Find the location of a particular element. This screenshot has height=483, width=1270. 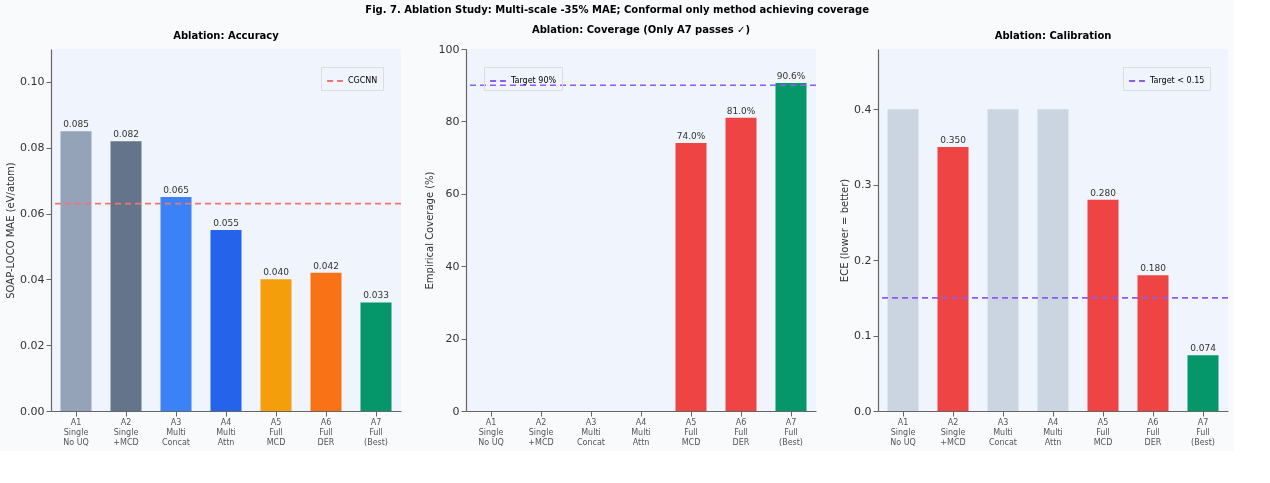

data-label: 0.082 is located at coordinates (126, 134).